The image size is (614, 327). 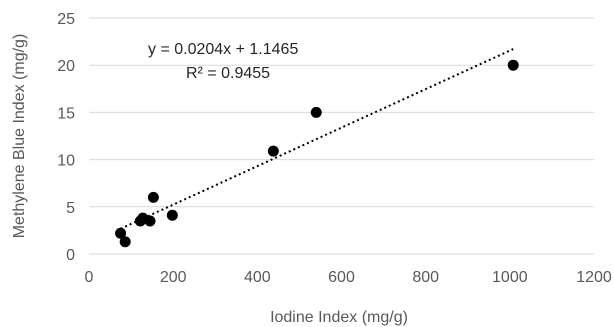 I want to click on y-tick-label: 5, so click(x=70, y=208).